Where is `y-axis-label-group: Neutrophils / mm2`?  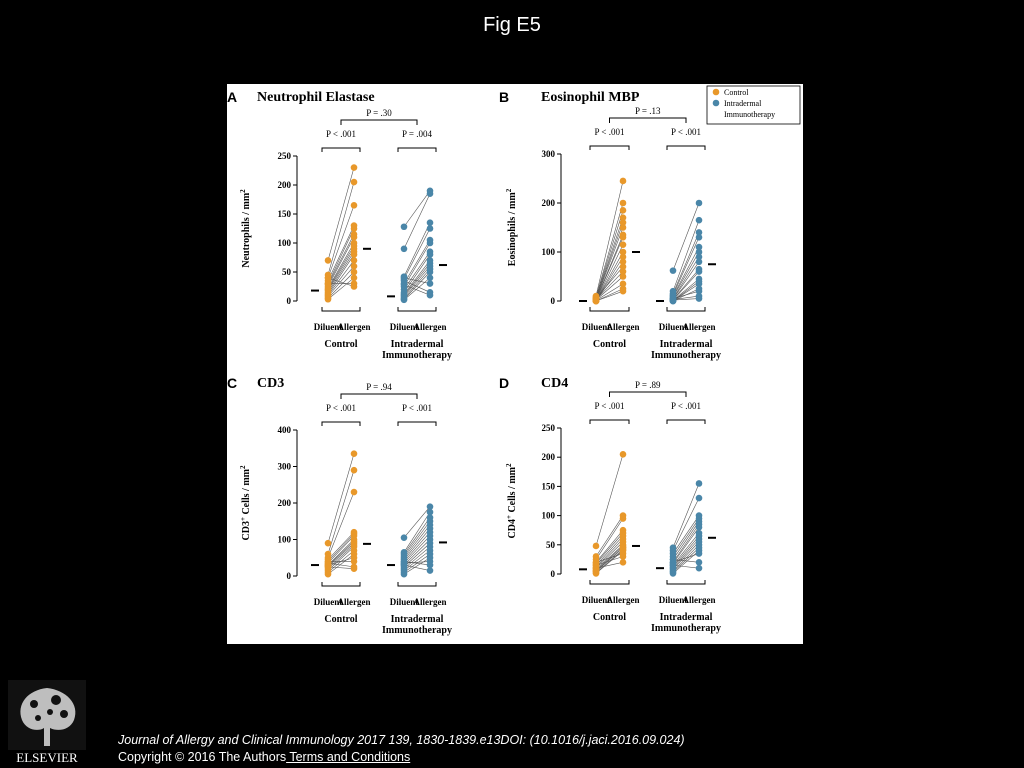
y-axis-label-group: Neutrophils / mm2 is located at coordinates (245, 228).